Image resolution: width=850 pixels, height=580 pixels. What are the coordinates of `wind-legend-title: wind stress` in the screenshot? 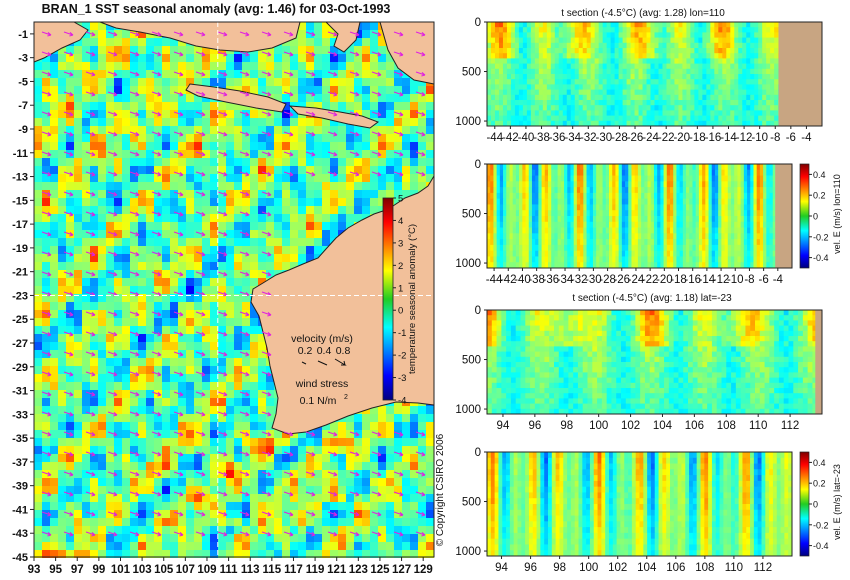 It's located at (322, 384).